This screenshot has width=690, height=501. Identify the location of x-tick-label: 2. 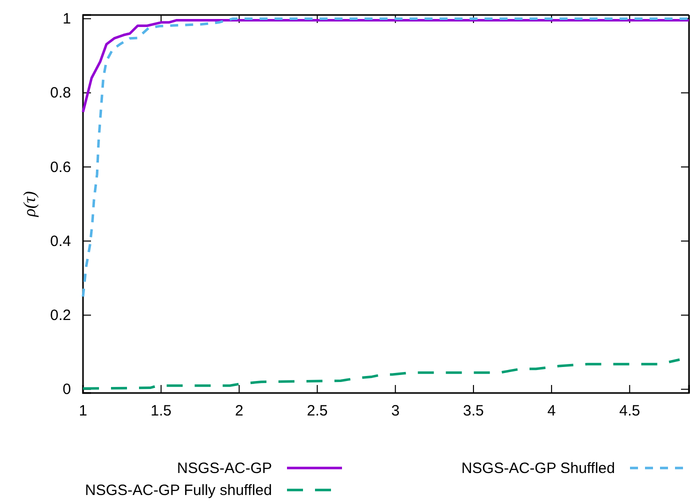
(239, 411).